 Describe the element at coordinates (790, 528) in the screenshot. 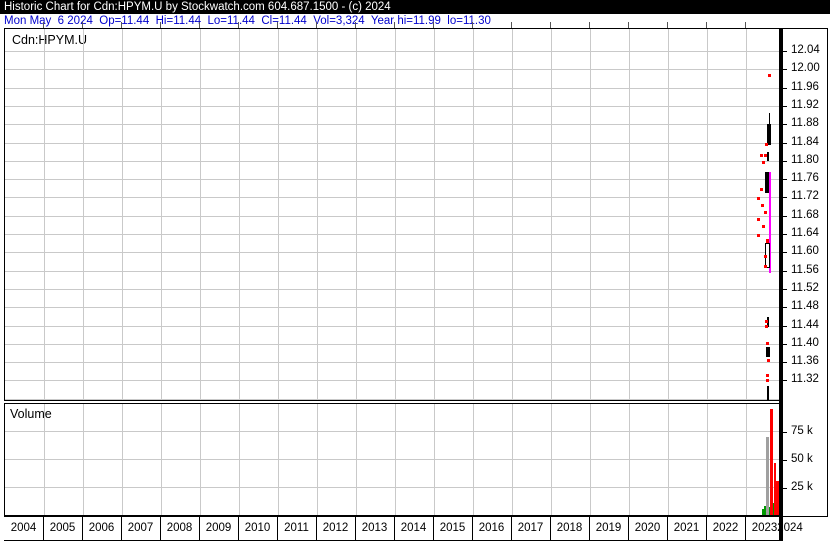

I see `year-label: 2024` at that location.